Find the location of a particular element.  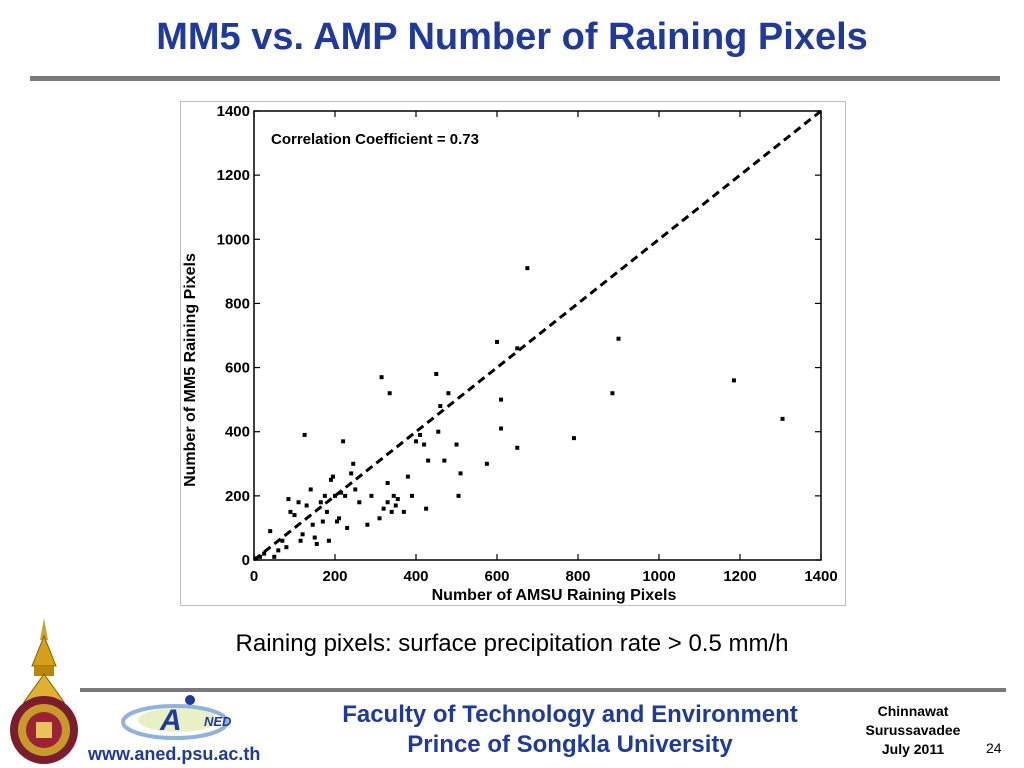

y-axis-label: Number of MM5 Raining Pixels is located at coordinates (190, 370).